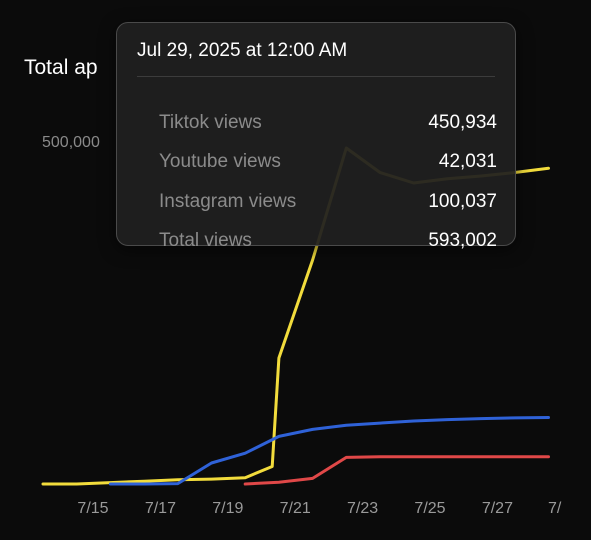 This screenshot has height=540, width=591. Describe the element at coordinates (555, 508) in the screenshot. I see `x-tick-label: 7/` at that location.